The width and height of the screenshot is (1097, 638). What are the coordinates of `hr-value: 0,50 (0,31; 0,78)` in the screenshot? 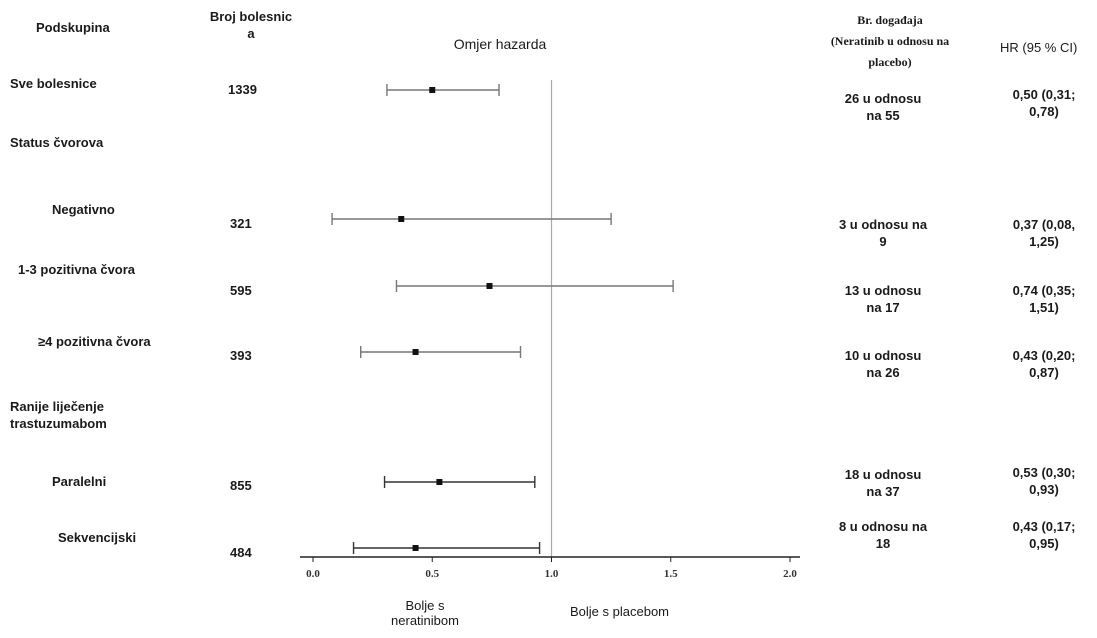 It's located at (1044, 103).